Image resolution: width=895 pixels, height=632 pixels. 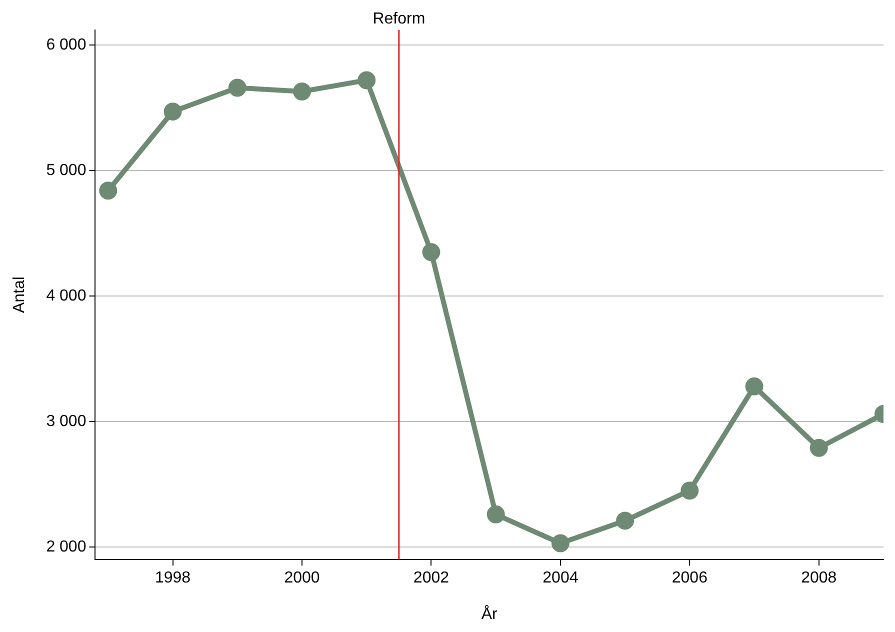 What do you see at coordinates (66, 45) in the screenshot?
I see `y-tick-label: 6 000` at bounding box center [66, 45].